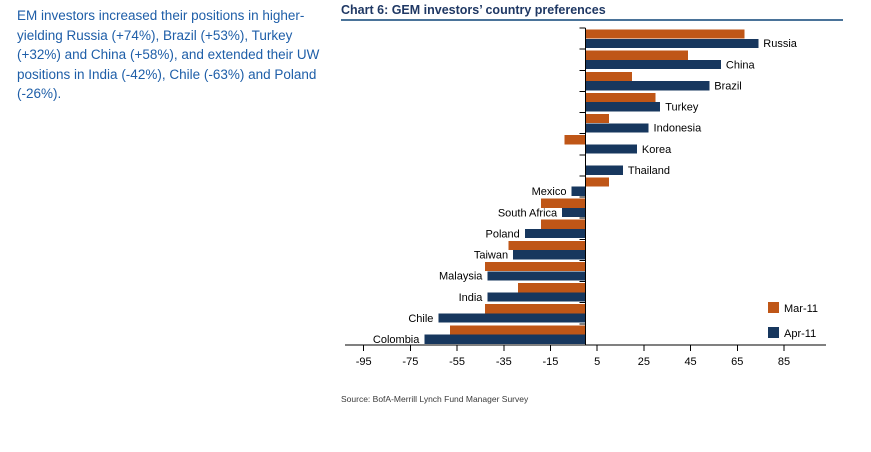 The height and width of the screenshot is (452, 871). Describe the element at coordinates (518, 330) in the screenshot. I see `bar-mar-11-colombia` at that location.